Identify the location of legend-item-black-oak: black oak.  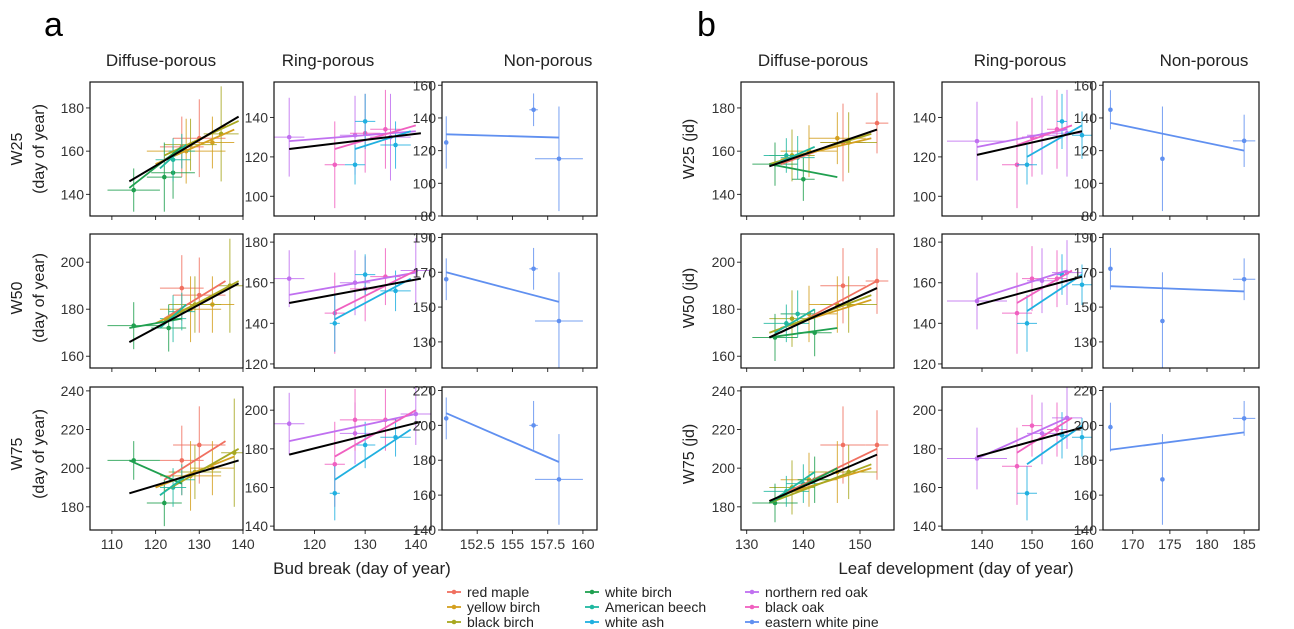
(785, 607).